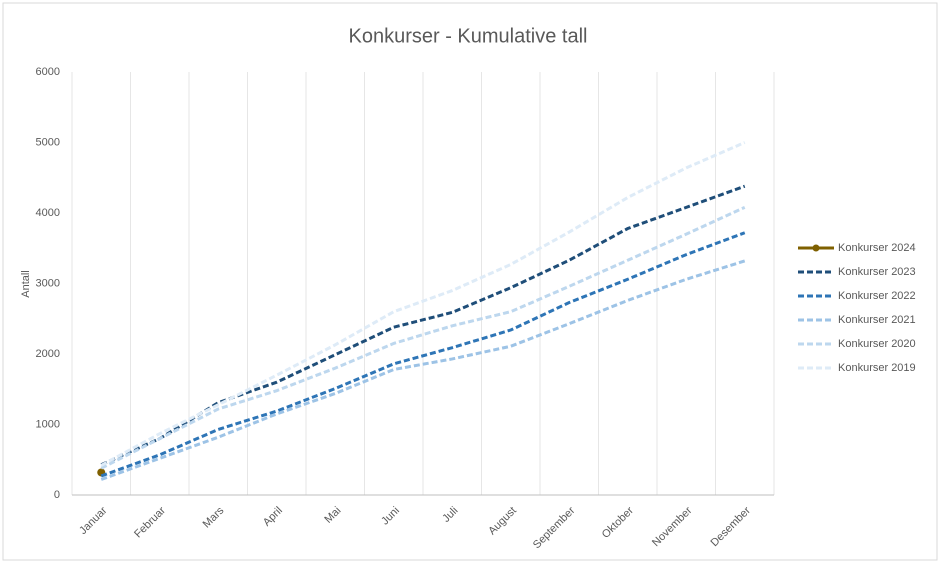 This screenshot has height=568, width=944. What do you see at coordinates (26, 284) in the screenshot?
I see `y-axis-label: Antall` at bounding box center [26, 284].